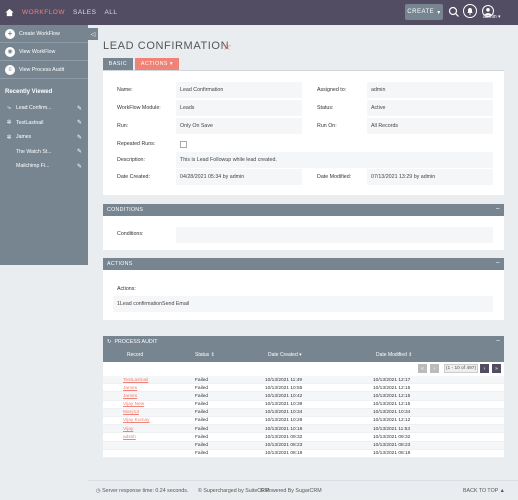 The width and height of the screenshot is (518, 500). Describe the element at coordinates (303, 127) in the screenshot. I see `detail-row: Run: Only On Save Run On: All Records` at that location.